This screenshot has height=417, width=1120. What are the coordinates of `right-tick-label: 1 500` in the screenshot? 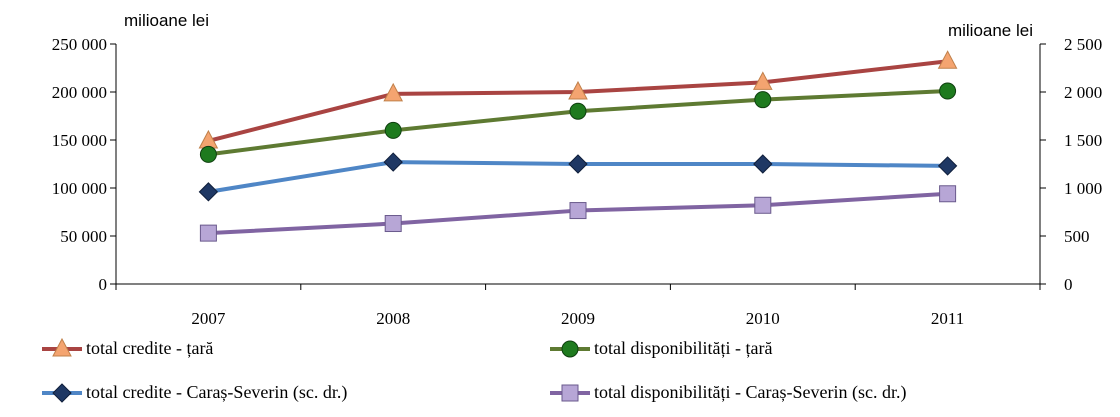 It's located at (1083, 140).